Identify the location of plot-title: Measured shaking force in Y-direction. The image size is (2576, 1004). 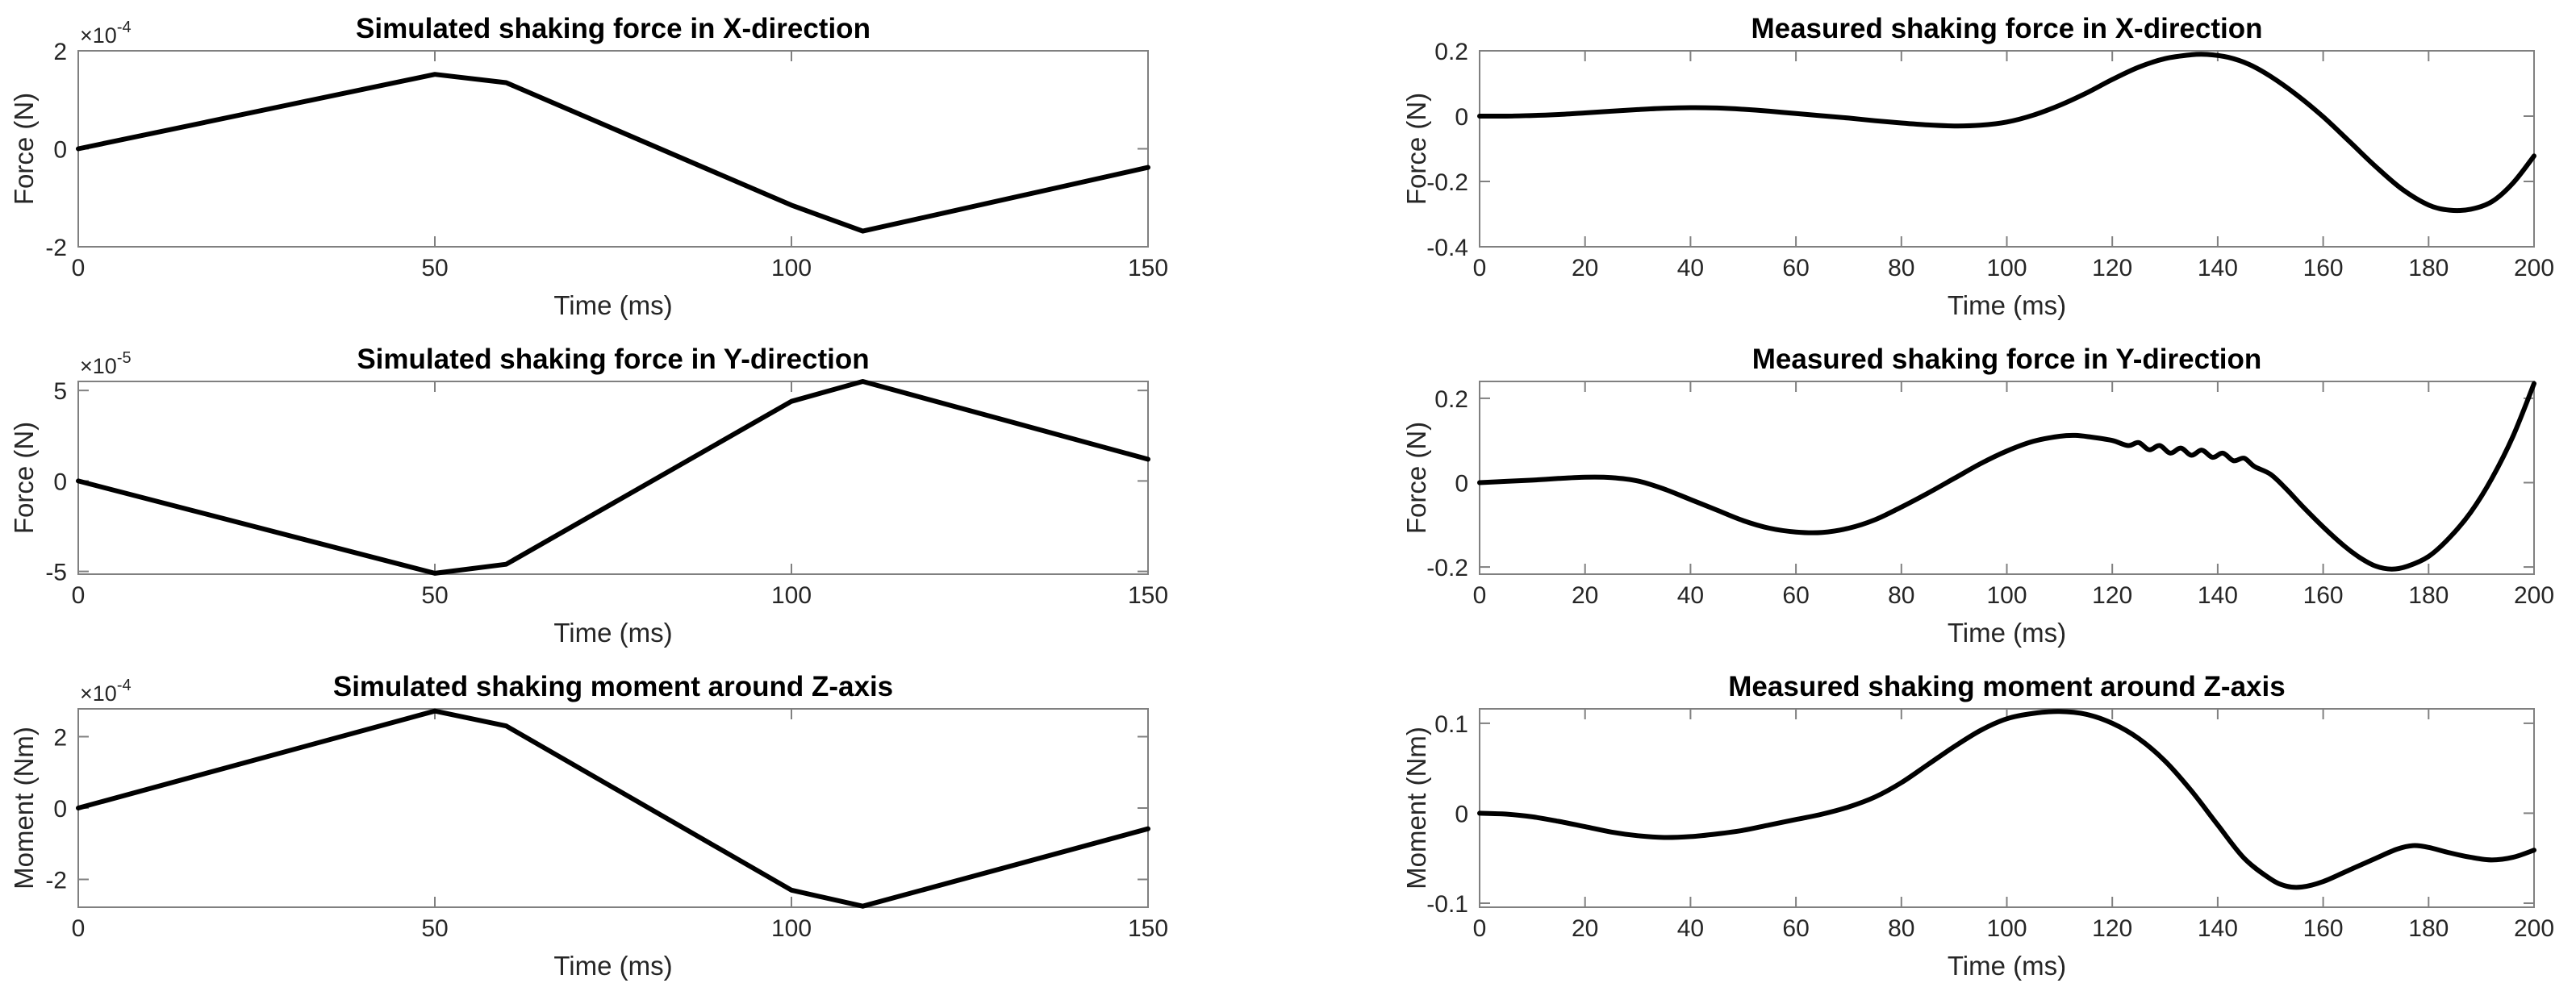
(2006, 359).